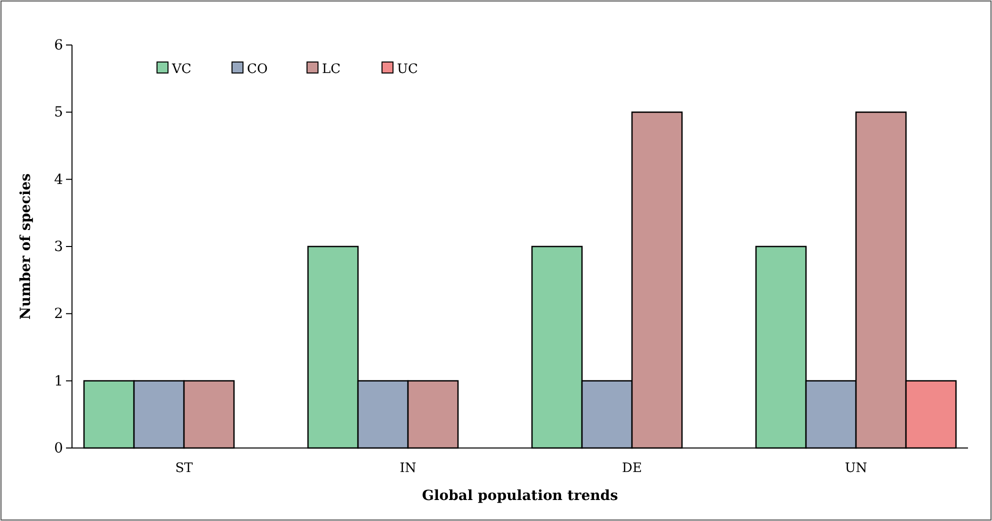 This screenshot has width=992, height=521. I want to click on y-tick-label: 2, so click(58, 314).